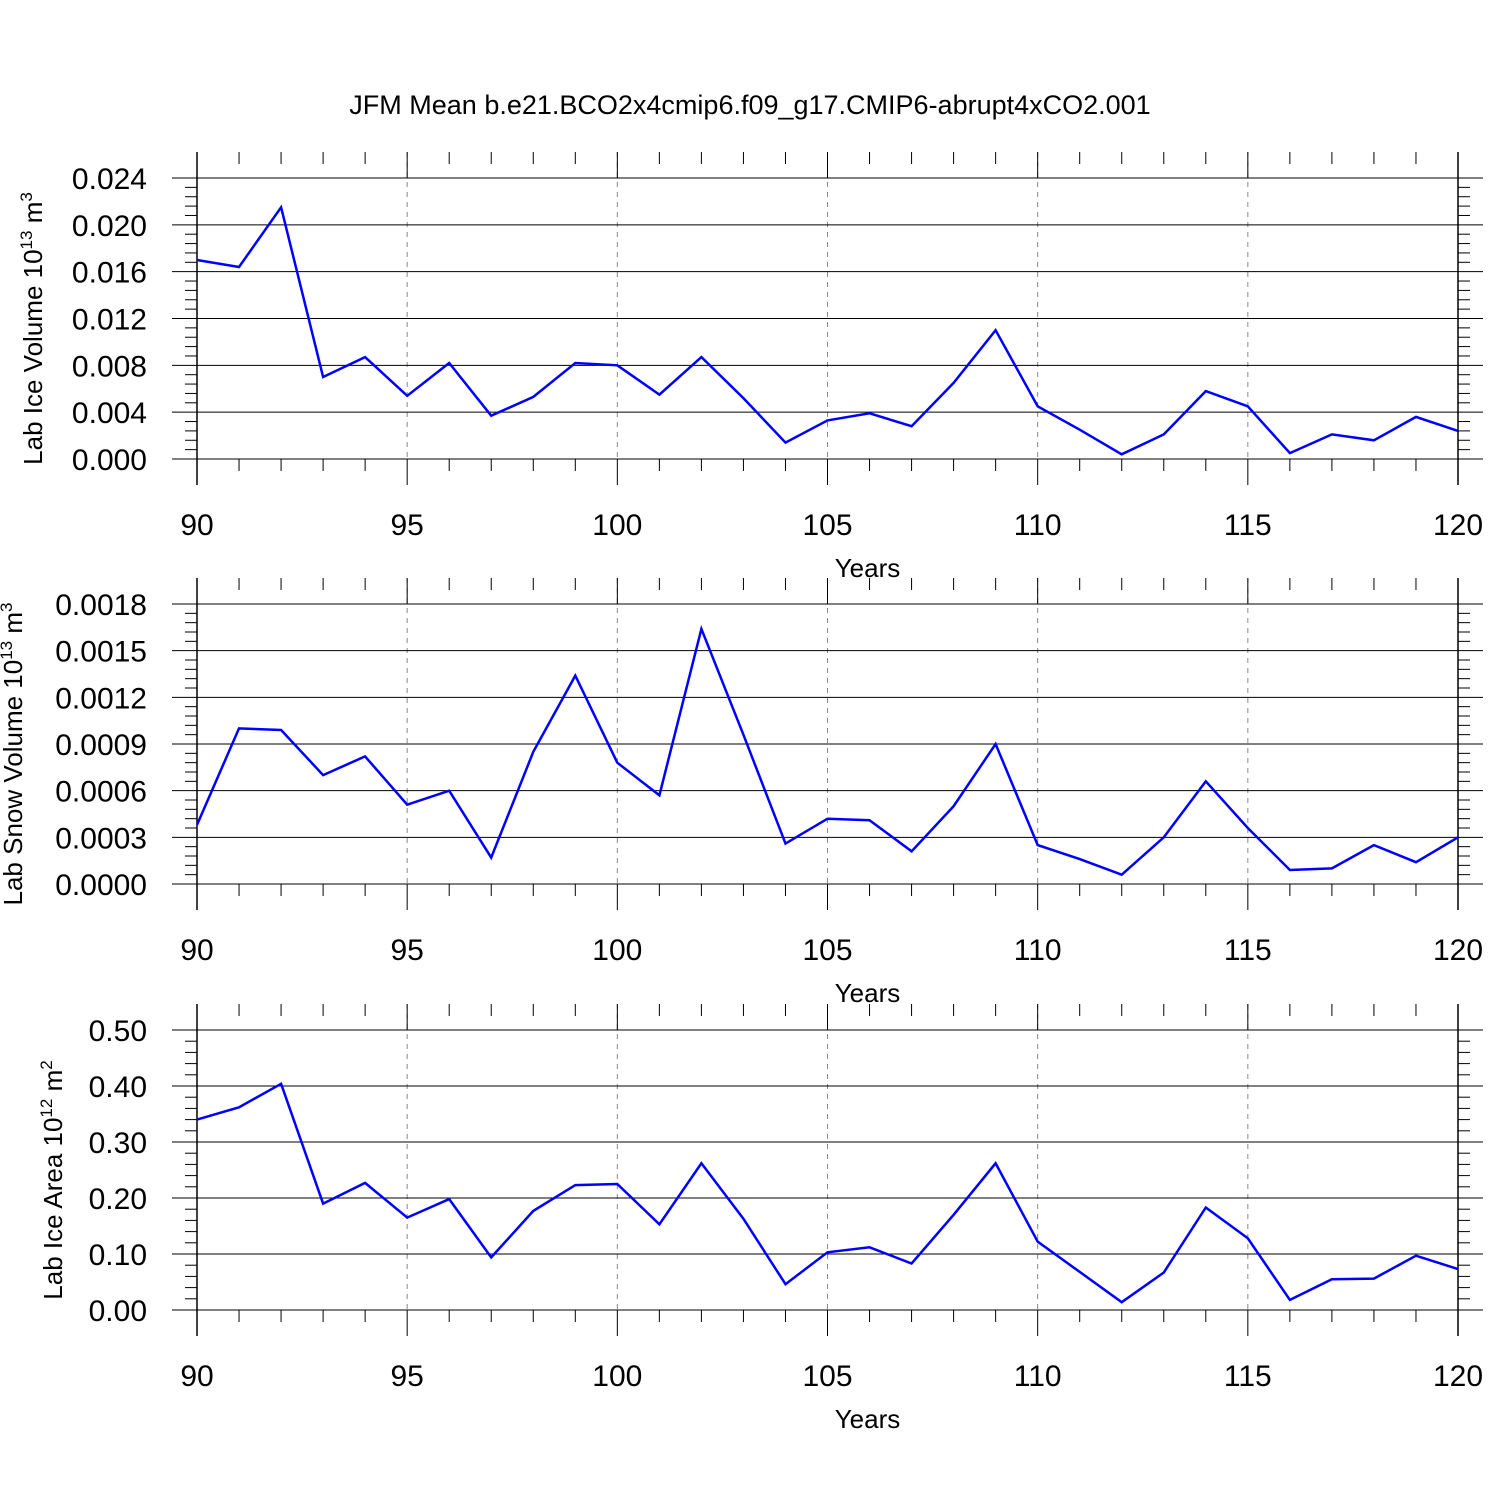 This screenshot has width=1500, height=1500. I want to click on y-tick-label: 0.024, so click(109, 179).